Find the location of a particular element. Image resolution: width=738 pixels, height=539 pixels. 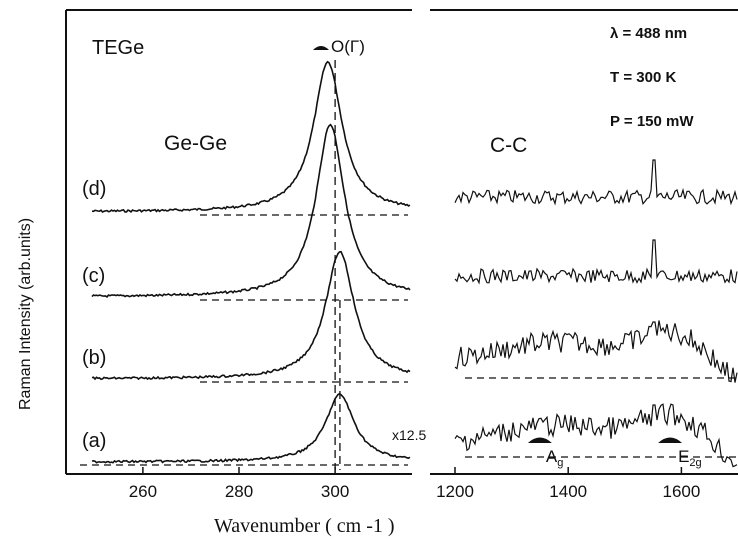

x-tick-label: 1600 is located at coordinates (681, 491).